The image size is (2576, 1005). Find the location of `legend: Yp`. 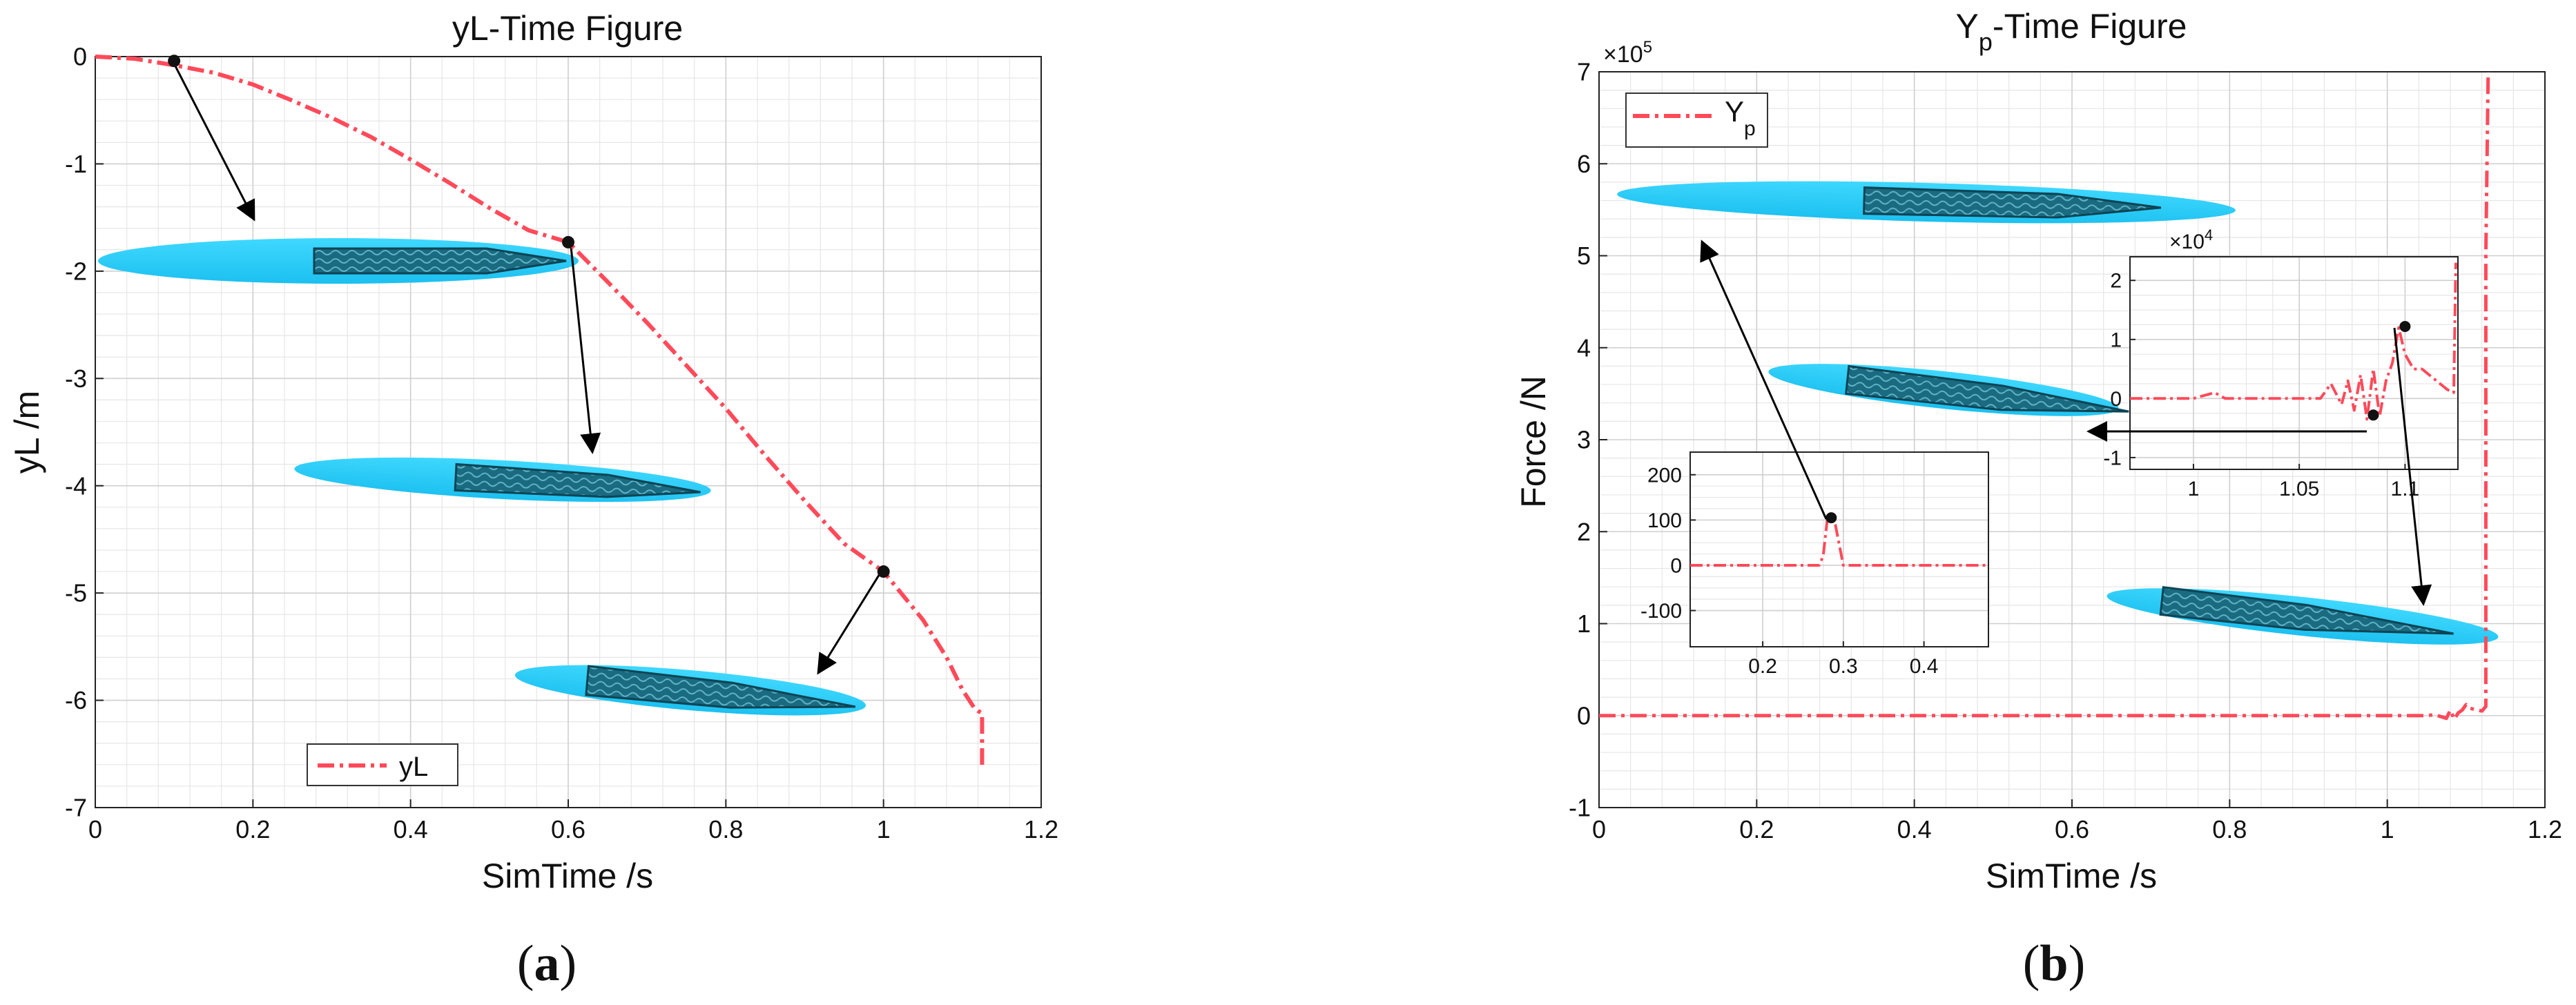

legend: Yp is located at coordinates (1697, 120).